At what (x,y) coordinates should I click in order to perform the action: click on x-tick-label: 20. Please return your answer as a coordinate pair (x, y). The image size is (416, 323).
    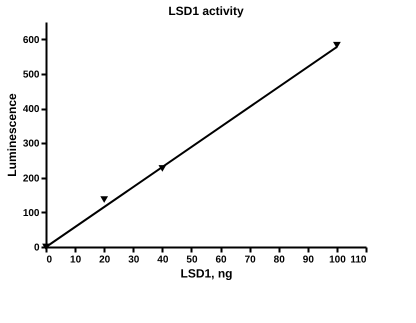
    Looking at the image, I should click on (105, 260).